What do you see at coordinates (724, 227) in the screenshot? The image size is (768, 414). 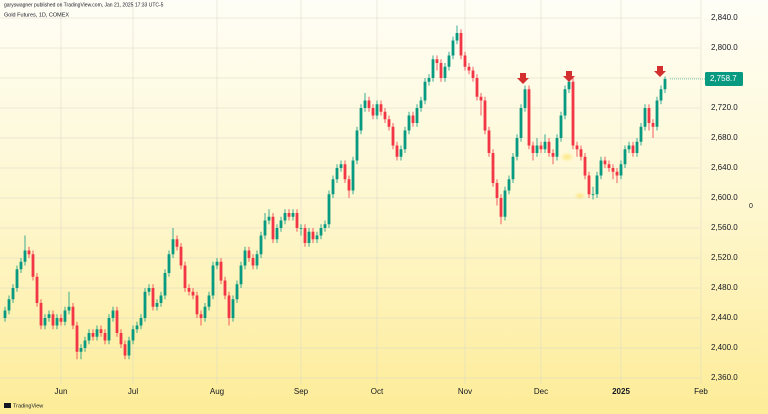 I see `y-tick-label: 2,560.0` at bounding box center [724, 227].